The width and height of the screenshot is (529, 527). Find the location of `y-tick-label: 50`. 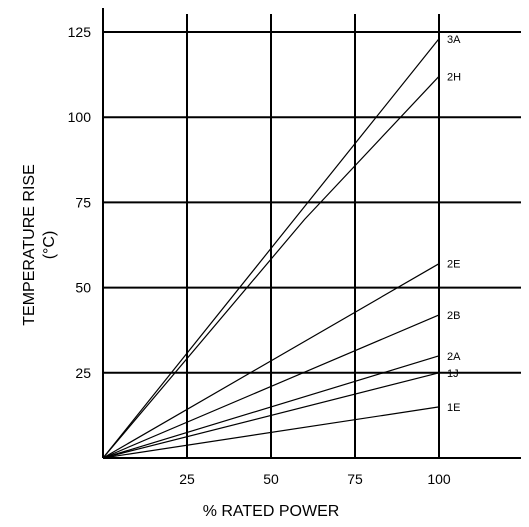

y-tick-label: 50 is located at coordinates (83, 288).